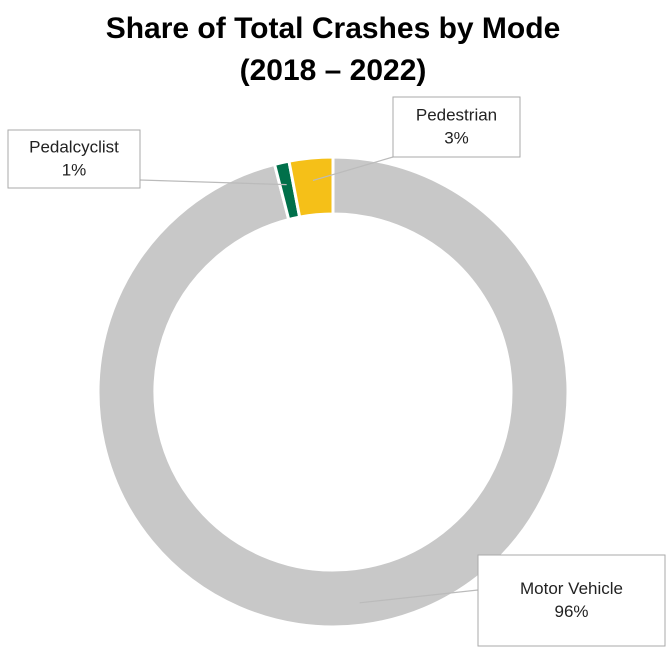 The image size is (666, 647). I want to click on value-label: 3%, so click(456, 137).